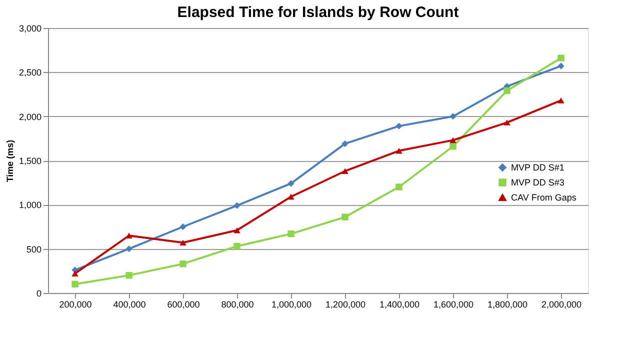 Image resolution: width=630 pixels, height=339 pixels. Describe the element at coordinates (9, 161) in the screenshot. I see `y-axis-title: Time (ms)` at that location.